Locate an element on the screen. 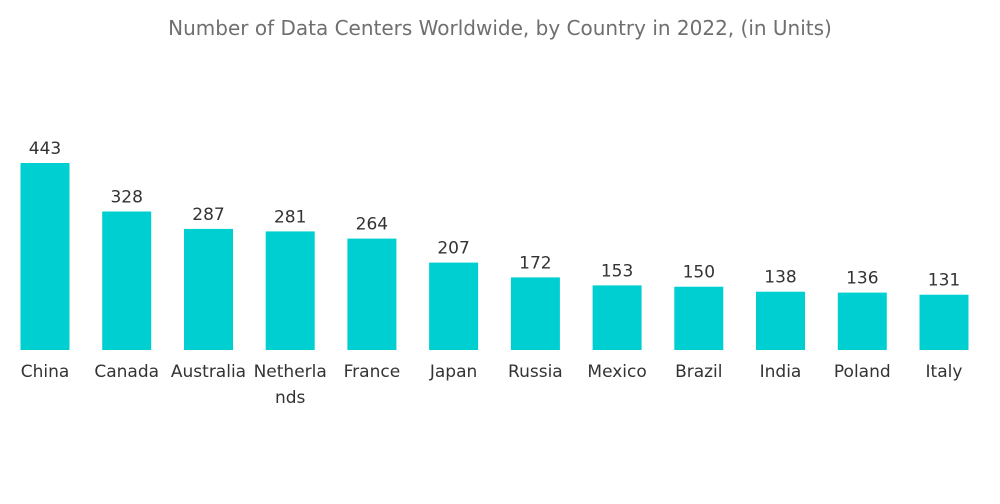 The height and width of the screenshot is (504, 1000). tick-label-italy: Italy is located at coordinates (944, 372).